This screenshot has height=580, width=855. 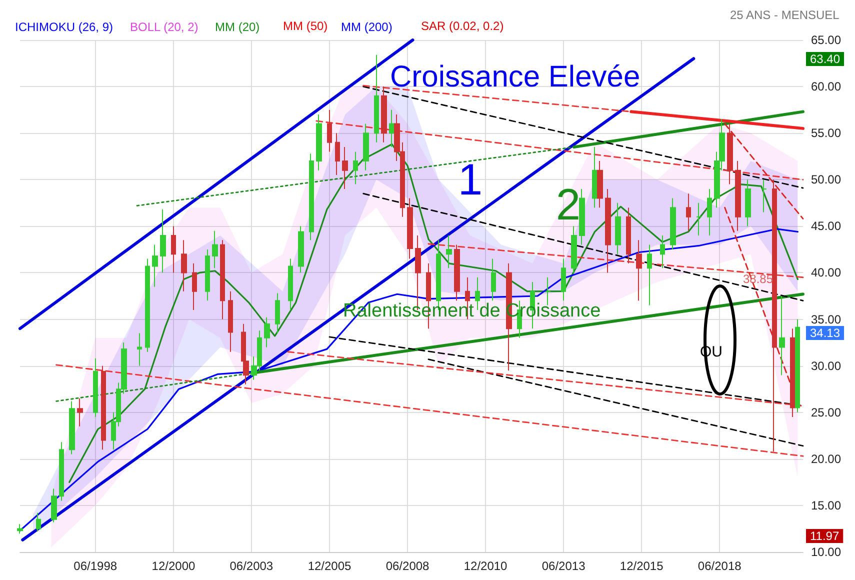 I want to click on legend-label: ICHIMOKU (26, 9), so click(x=64, y=27).